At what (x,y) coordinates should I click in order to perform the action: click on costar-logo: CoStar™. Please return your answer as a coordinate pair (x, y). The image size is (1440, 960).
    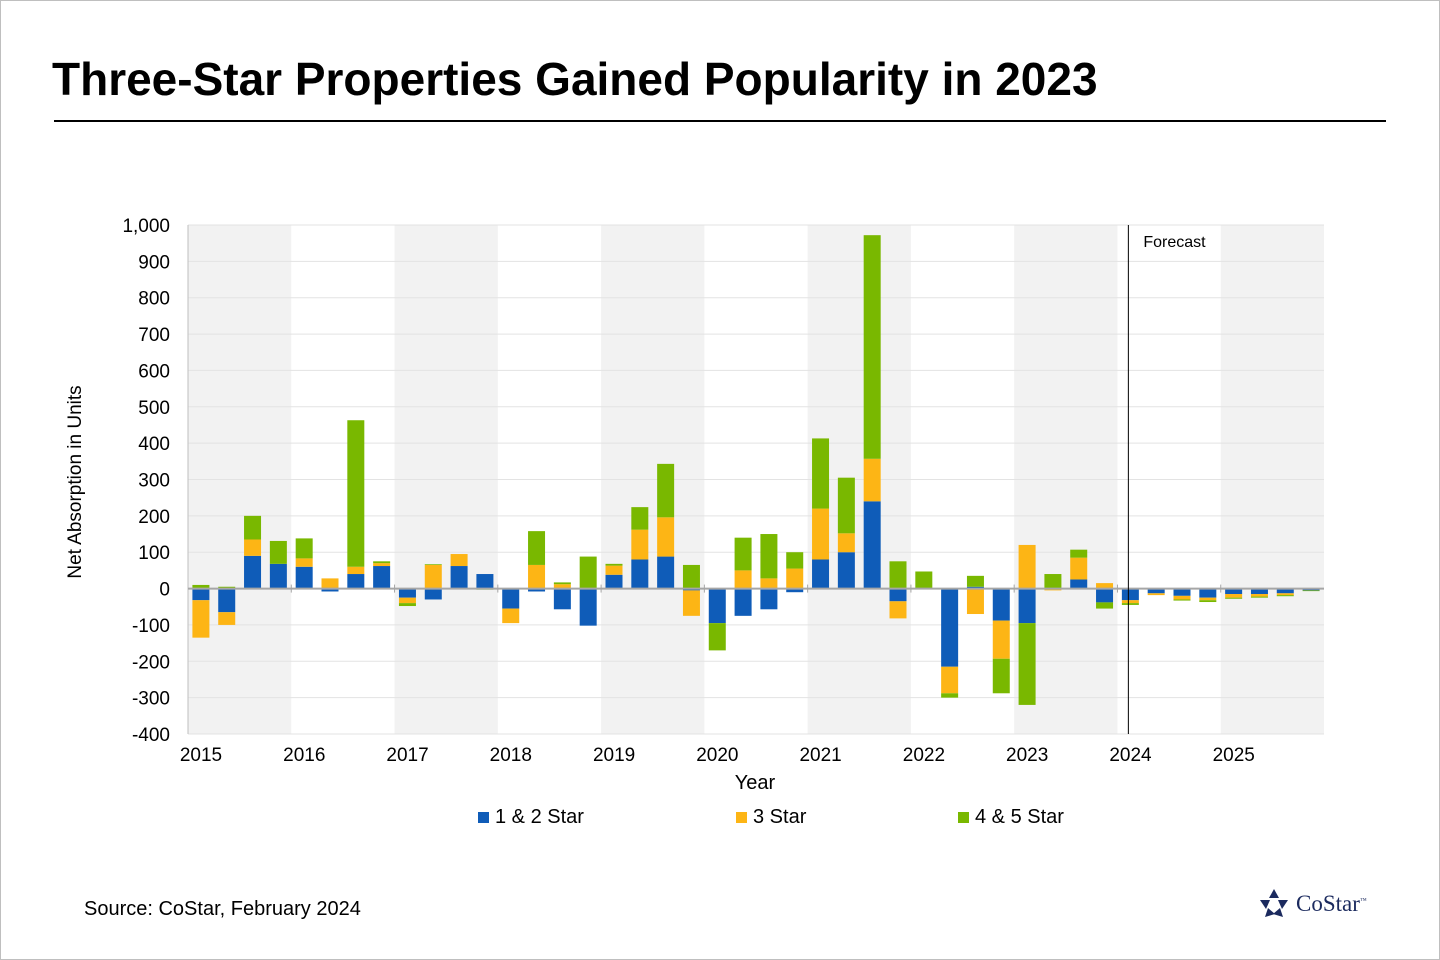
    Looking at the image, I should click on (1312, 904).